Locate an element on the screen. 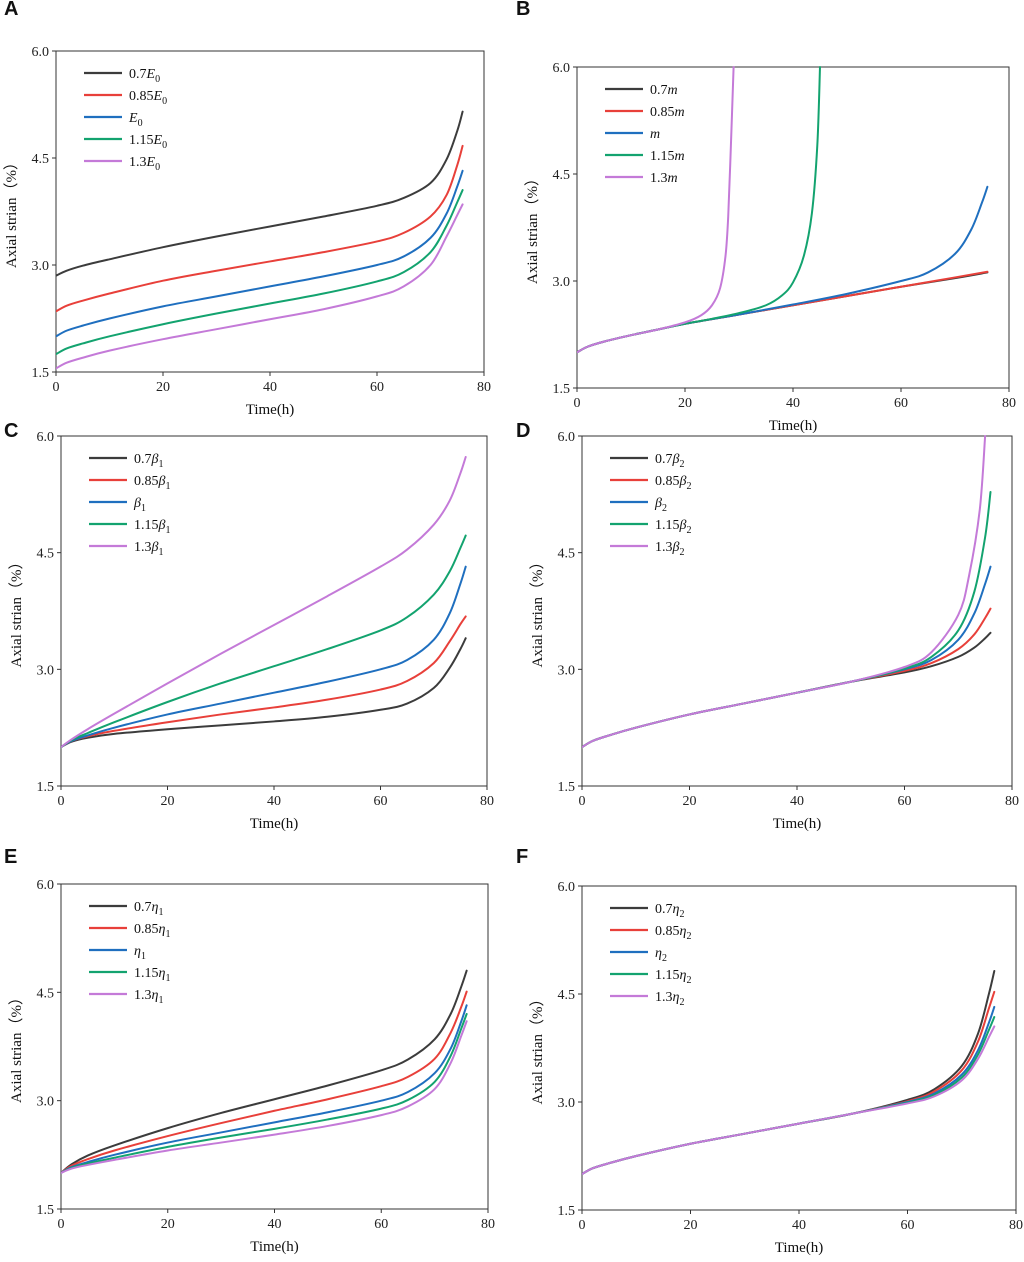 The image size is (1024, 1262). legend-label: β1 is located at coordinates (139, 505).